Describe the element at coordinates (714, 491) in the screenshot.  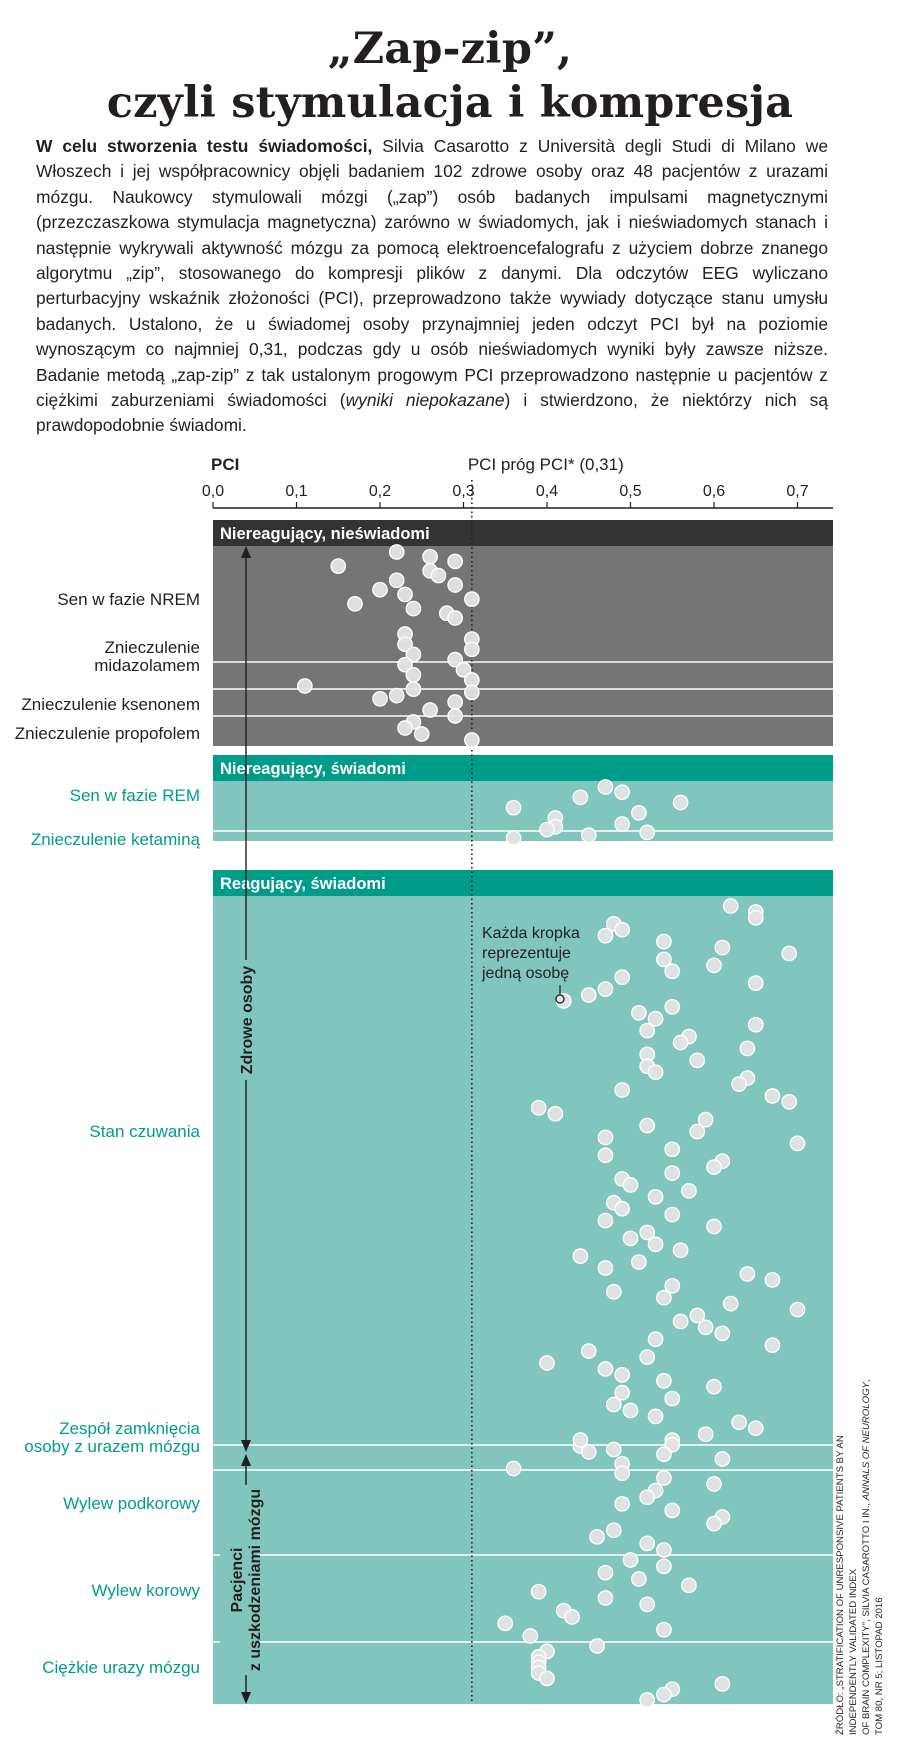
I see `x-tick-label: 0,6` at that location.